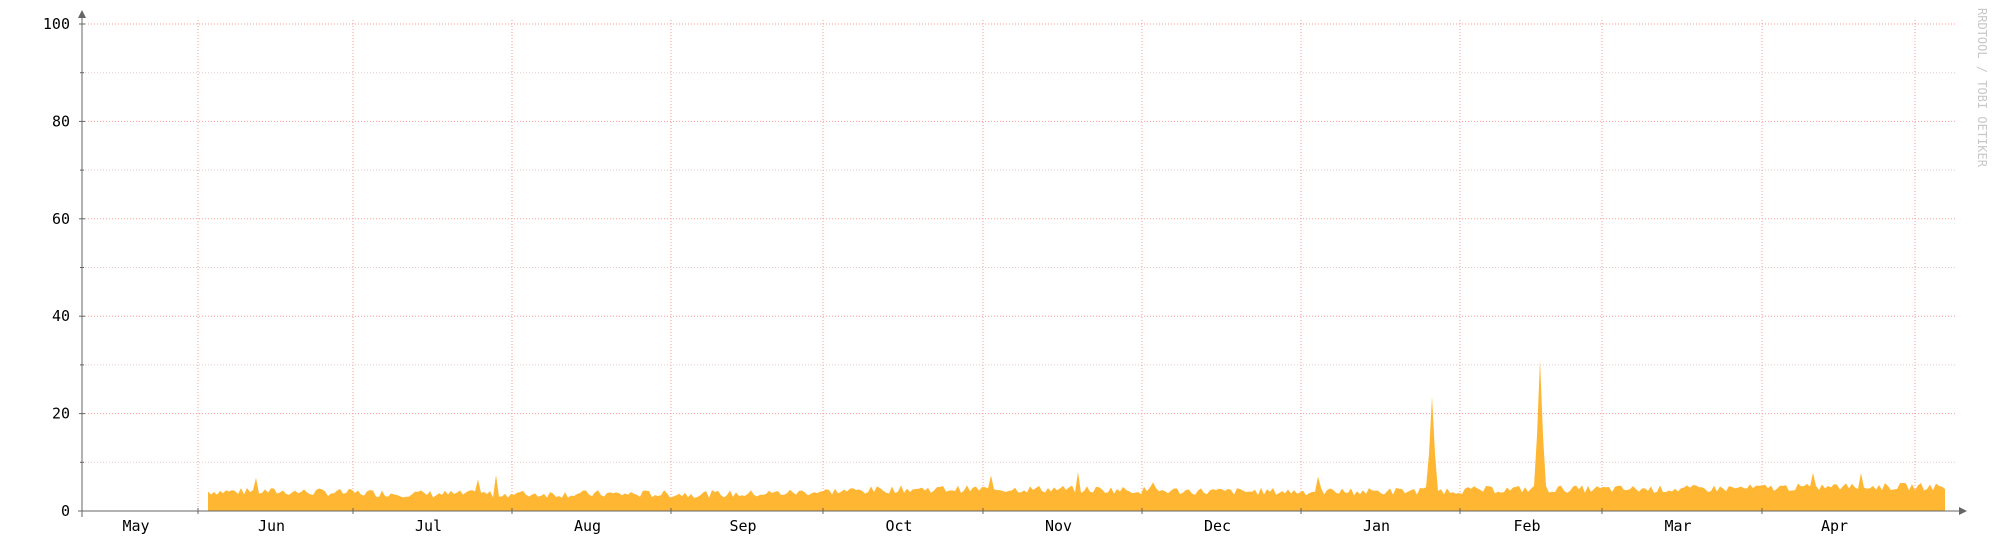  What do you see at coordinates (56, 24) in the screenshot?
I see `y-tick-label: 100` at bounding box center [56, 24].